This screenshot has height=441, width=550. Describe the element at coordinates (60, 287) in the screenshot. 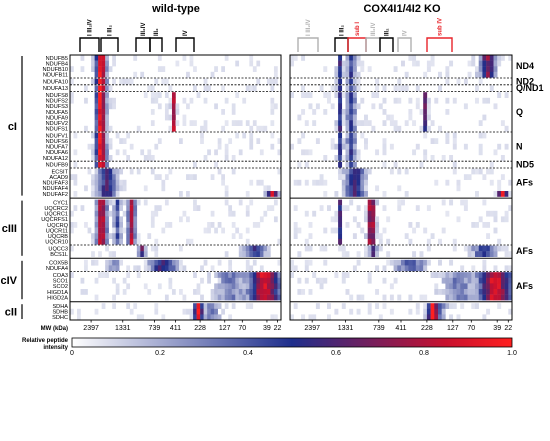

I see `gene-label: SCO2` at that location.